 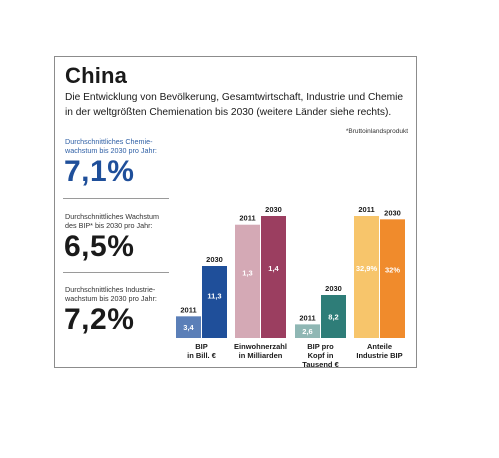 I want to click on category-label: Anteile, so click(x=379, y=346).